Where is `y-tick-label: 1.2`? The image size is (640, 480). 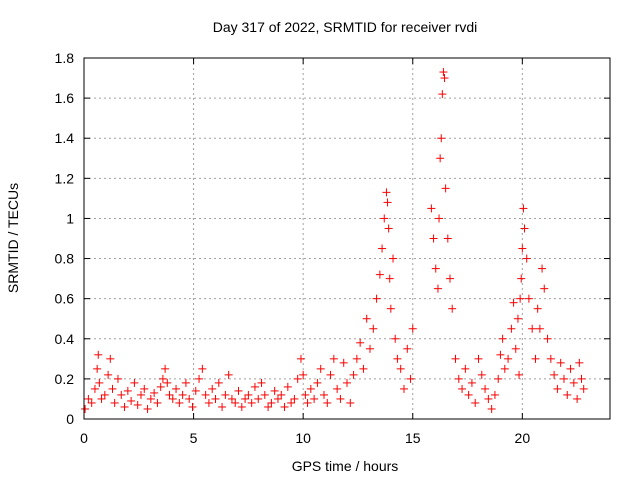
y-tick-label: 1.2 is located at coordinates (65, 178).